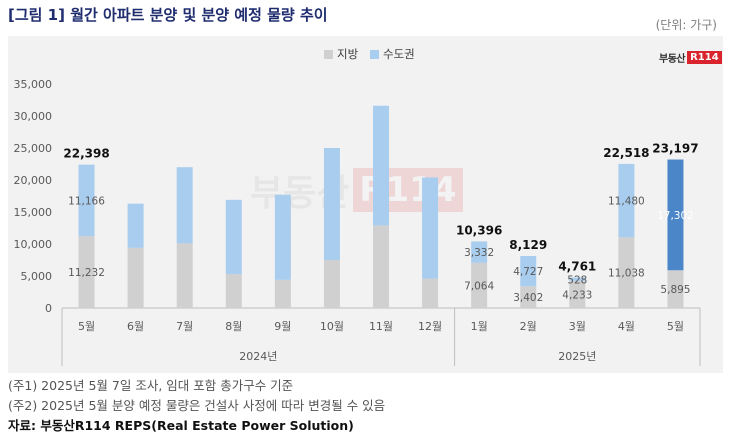 The width and height of the screenshot is (731, 441). I want to click on logo-text: 부동산, so click(672, 59).